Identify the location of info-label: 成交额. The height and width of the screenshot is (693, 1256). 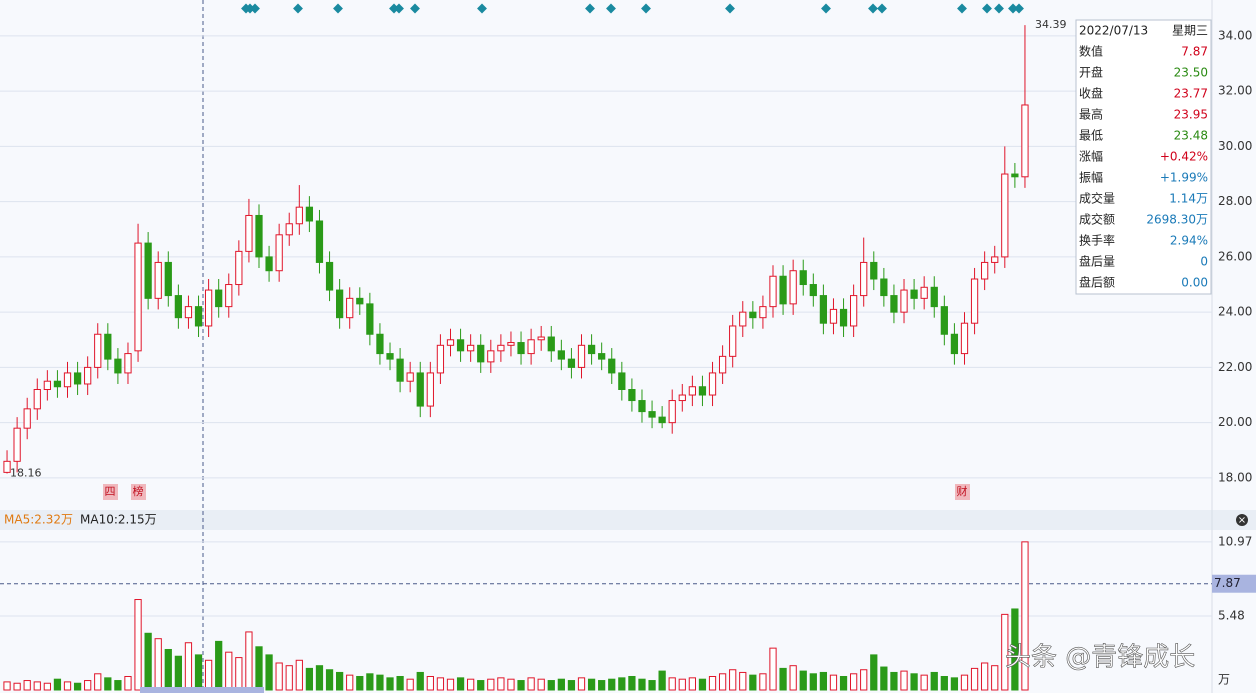
(1097, 219).